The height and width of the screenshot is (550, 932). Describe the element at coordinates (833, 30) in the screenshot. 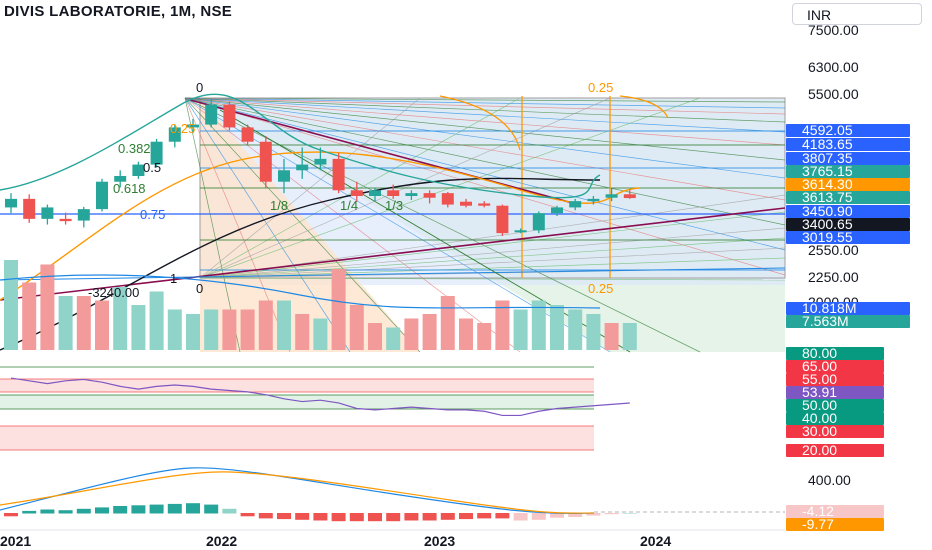

I see `price-tick-label: 7500.00` at that location.